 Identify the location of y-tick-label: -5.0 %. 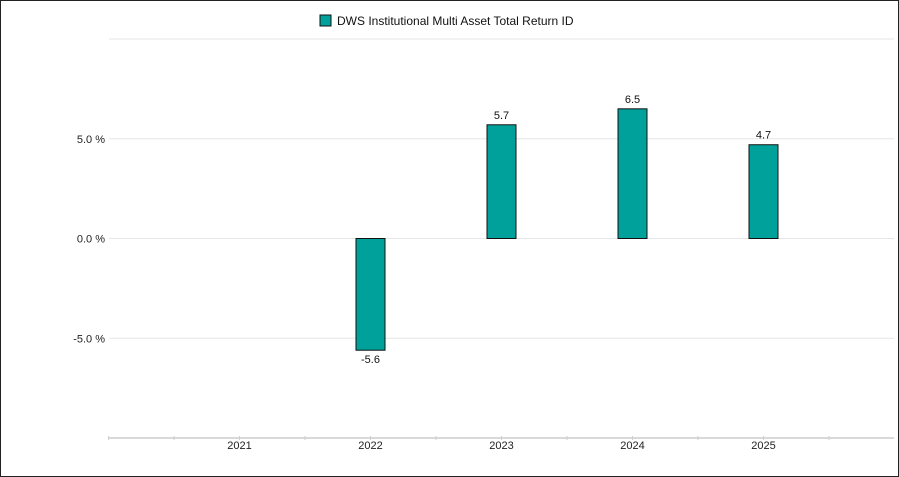
(89, 339).